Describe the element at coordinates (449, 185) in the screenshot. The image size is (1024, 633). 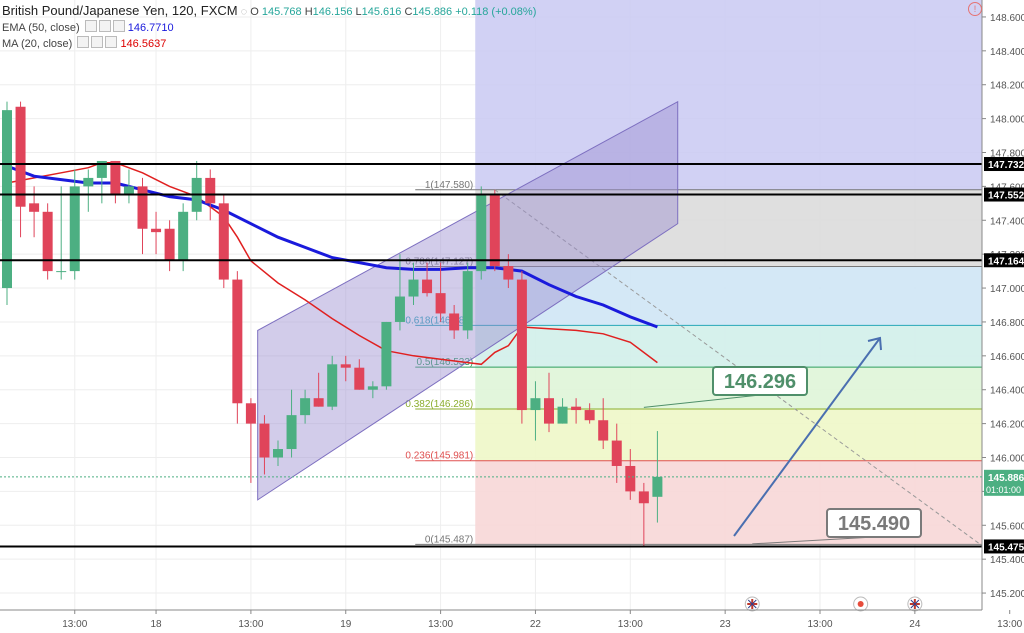
I see `fib-level-label: 1(147.580)` at that location.